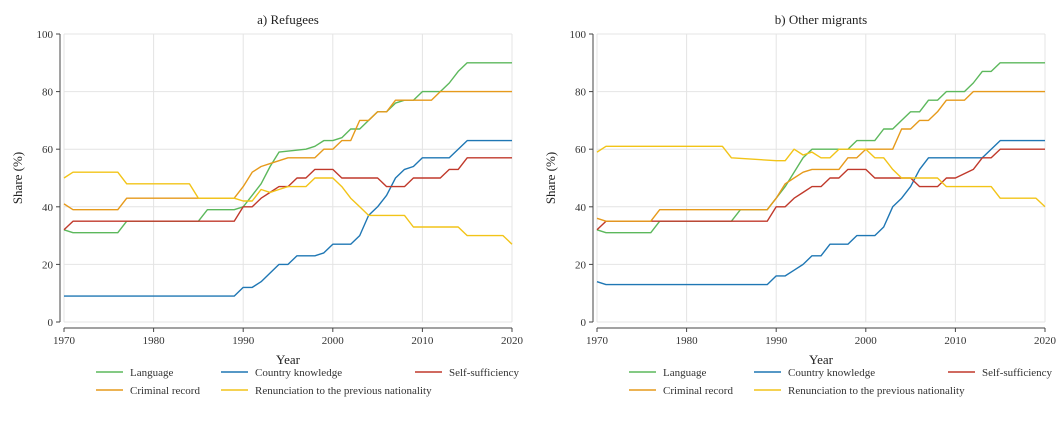 Image resolution: width=1059 pixels, height=427 pixels. I want to click on chart-title: b) Other migrants, so click(821, 19).